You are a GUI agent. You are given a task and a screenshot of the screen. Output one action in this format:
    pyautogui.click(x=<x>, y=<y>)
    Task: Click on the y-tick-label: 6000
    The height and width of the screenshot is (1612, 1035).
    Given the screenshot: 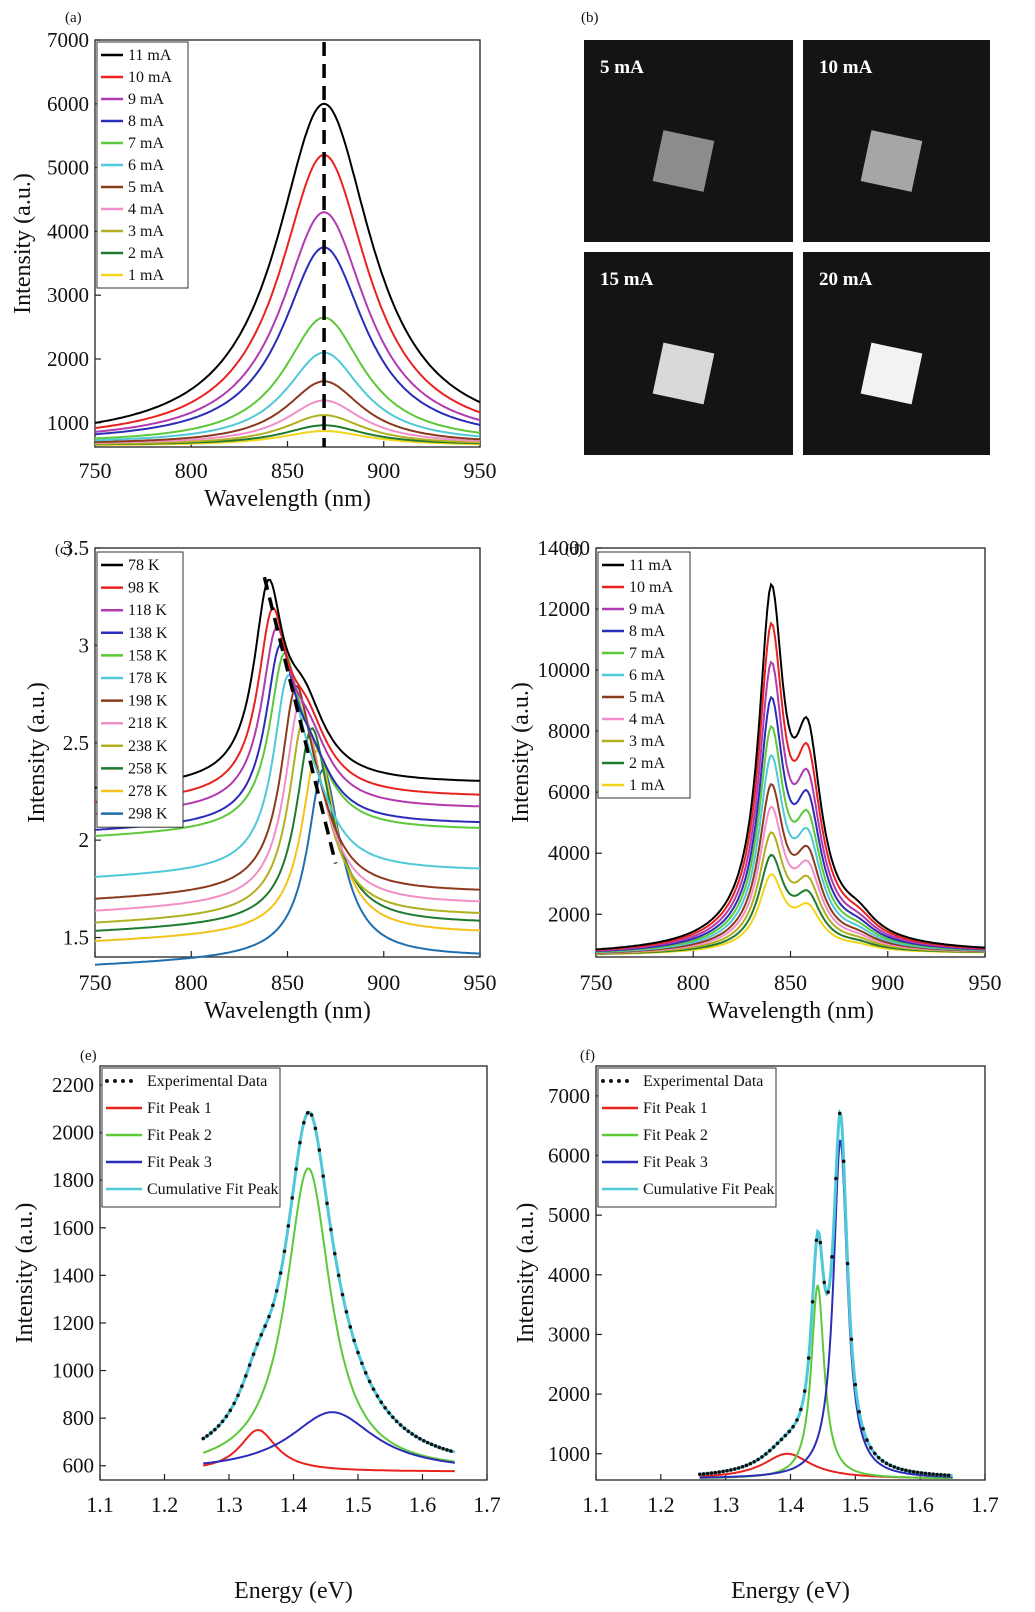 What is the action you would take?
    pyautogui.click(x=68, y=104)
    